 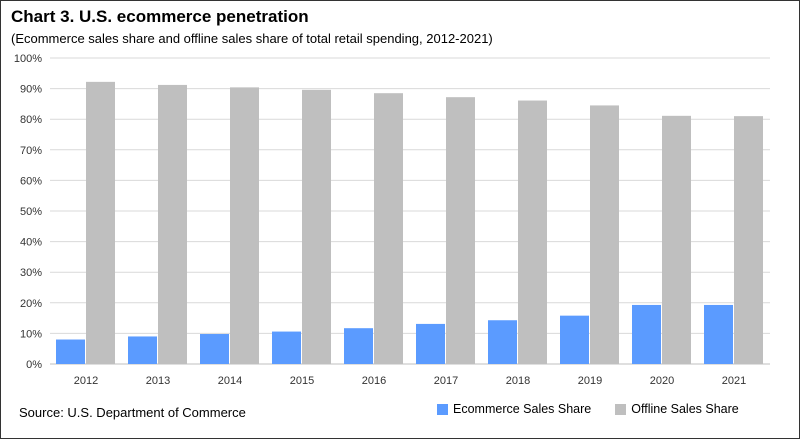 I want to click on y-tick-label: 90%, so click(x=31, y=90).